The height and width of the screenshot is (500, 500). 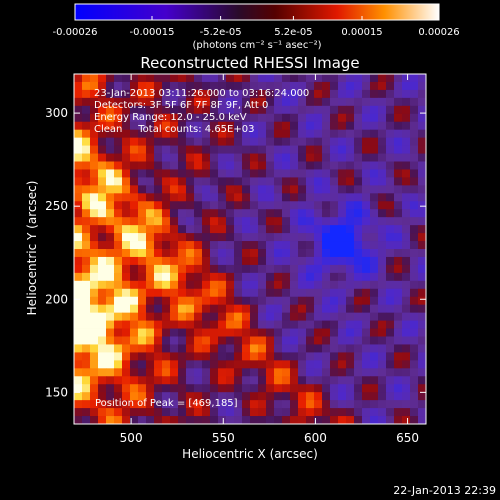 I want to click on colorbar-gradient, so click(x=257, y=12).